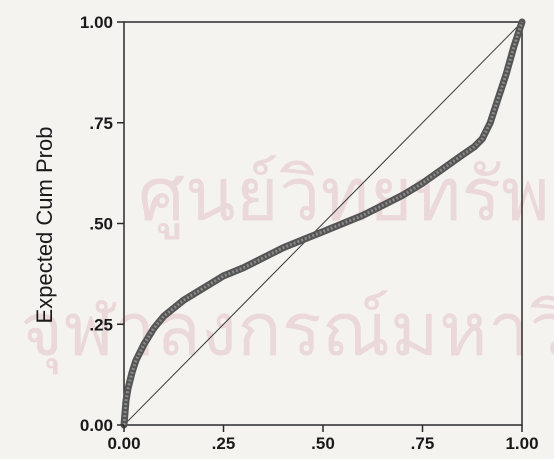 The height and width of the screenshot is (459, 554). What do you see at coordinates (101, 123) in the screenshot?
I see `y-tick-label-3: .75` at bounding box center [101, 123].